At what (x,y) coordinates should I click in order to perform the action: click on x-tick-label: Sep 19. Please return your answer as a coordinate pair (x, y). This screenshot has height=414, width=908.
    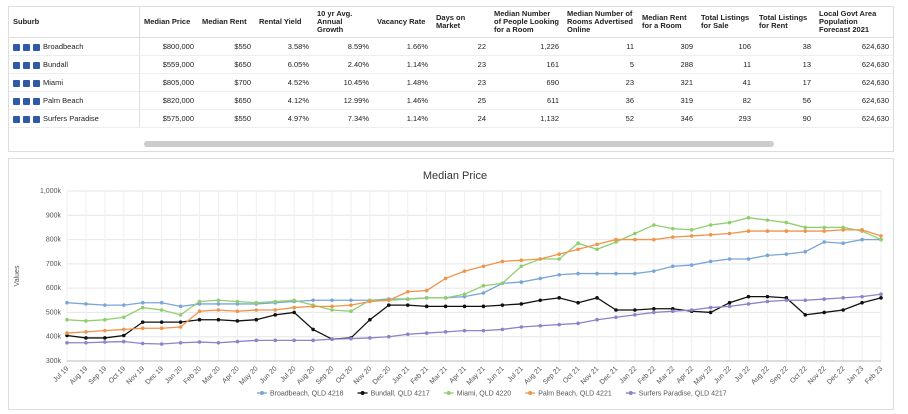
    Looking at the image, I should click on (98, 375).